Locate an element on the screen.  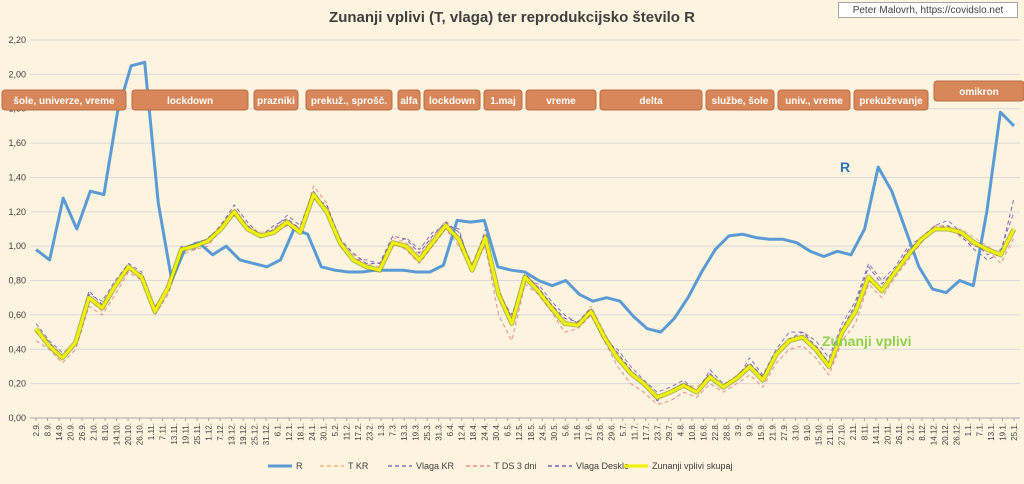
y-tick-label: 1,60 is located at coordinates (17, 143).